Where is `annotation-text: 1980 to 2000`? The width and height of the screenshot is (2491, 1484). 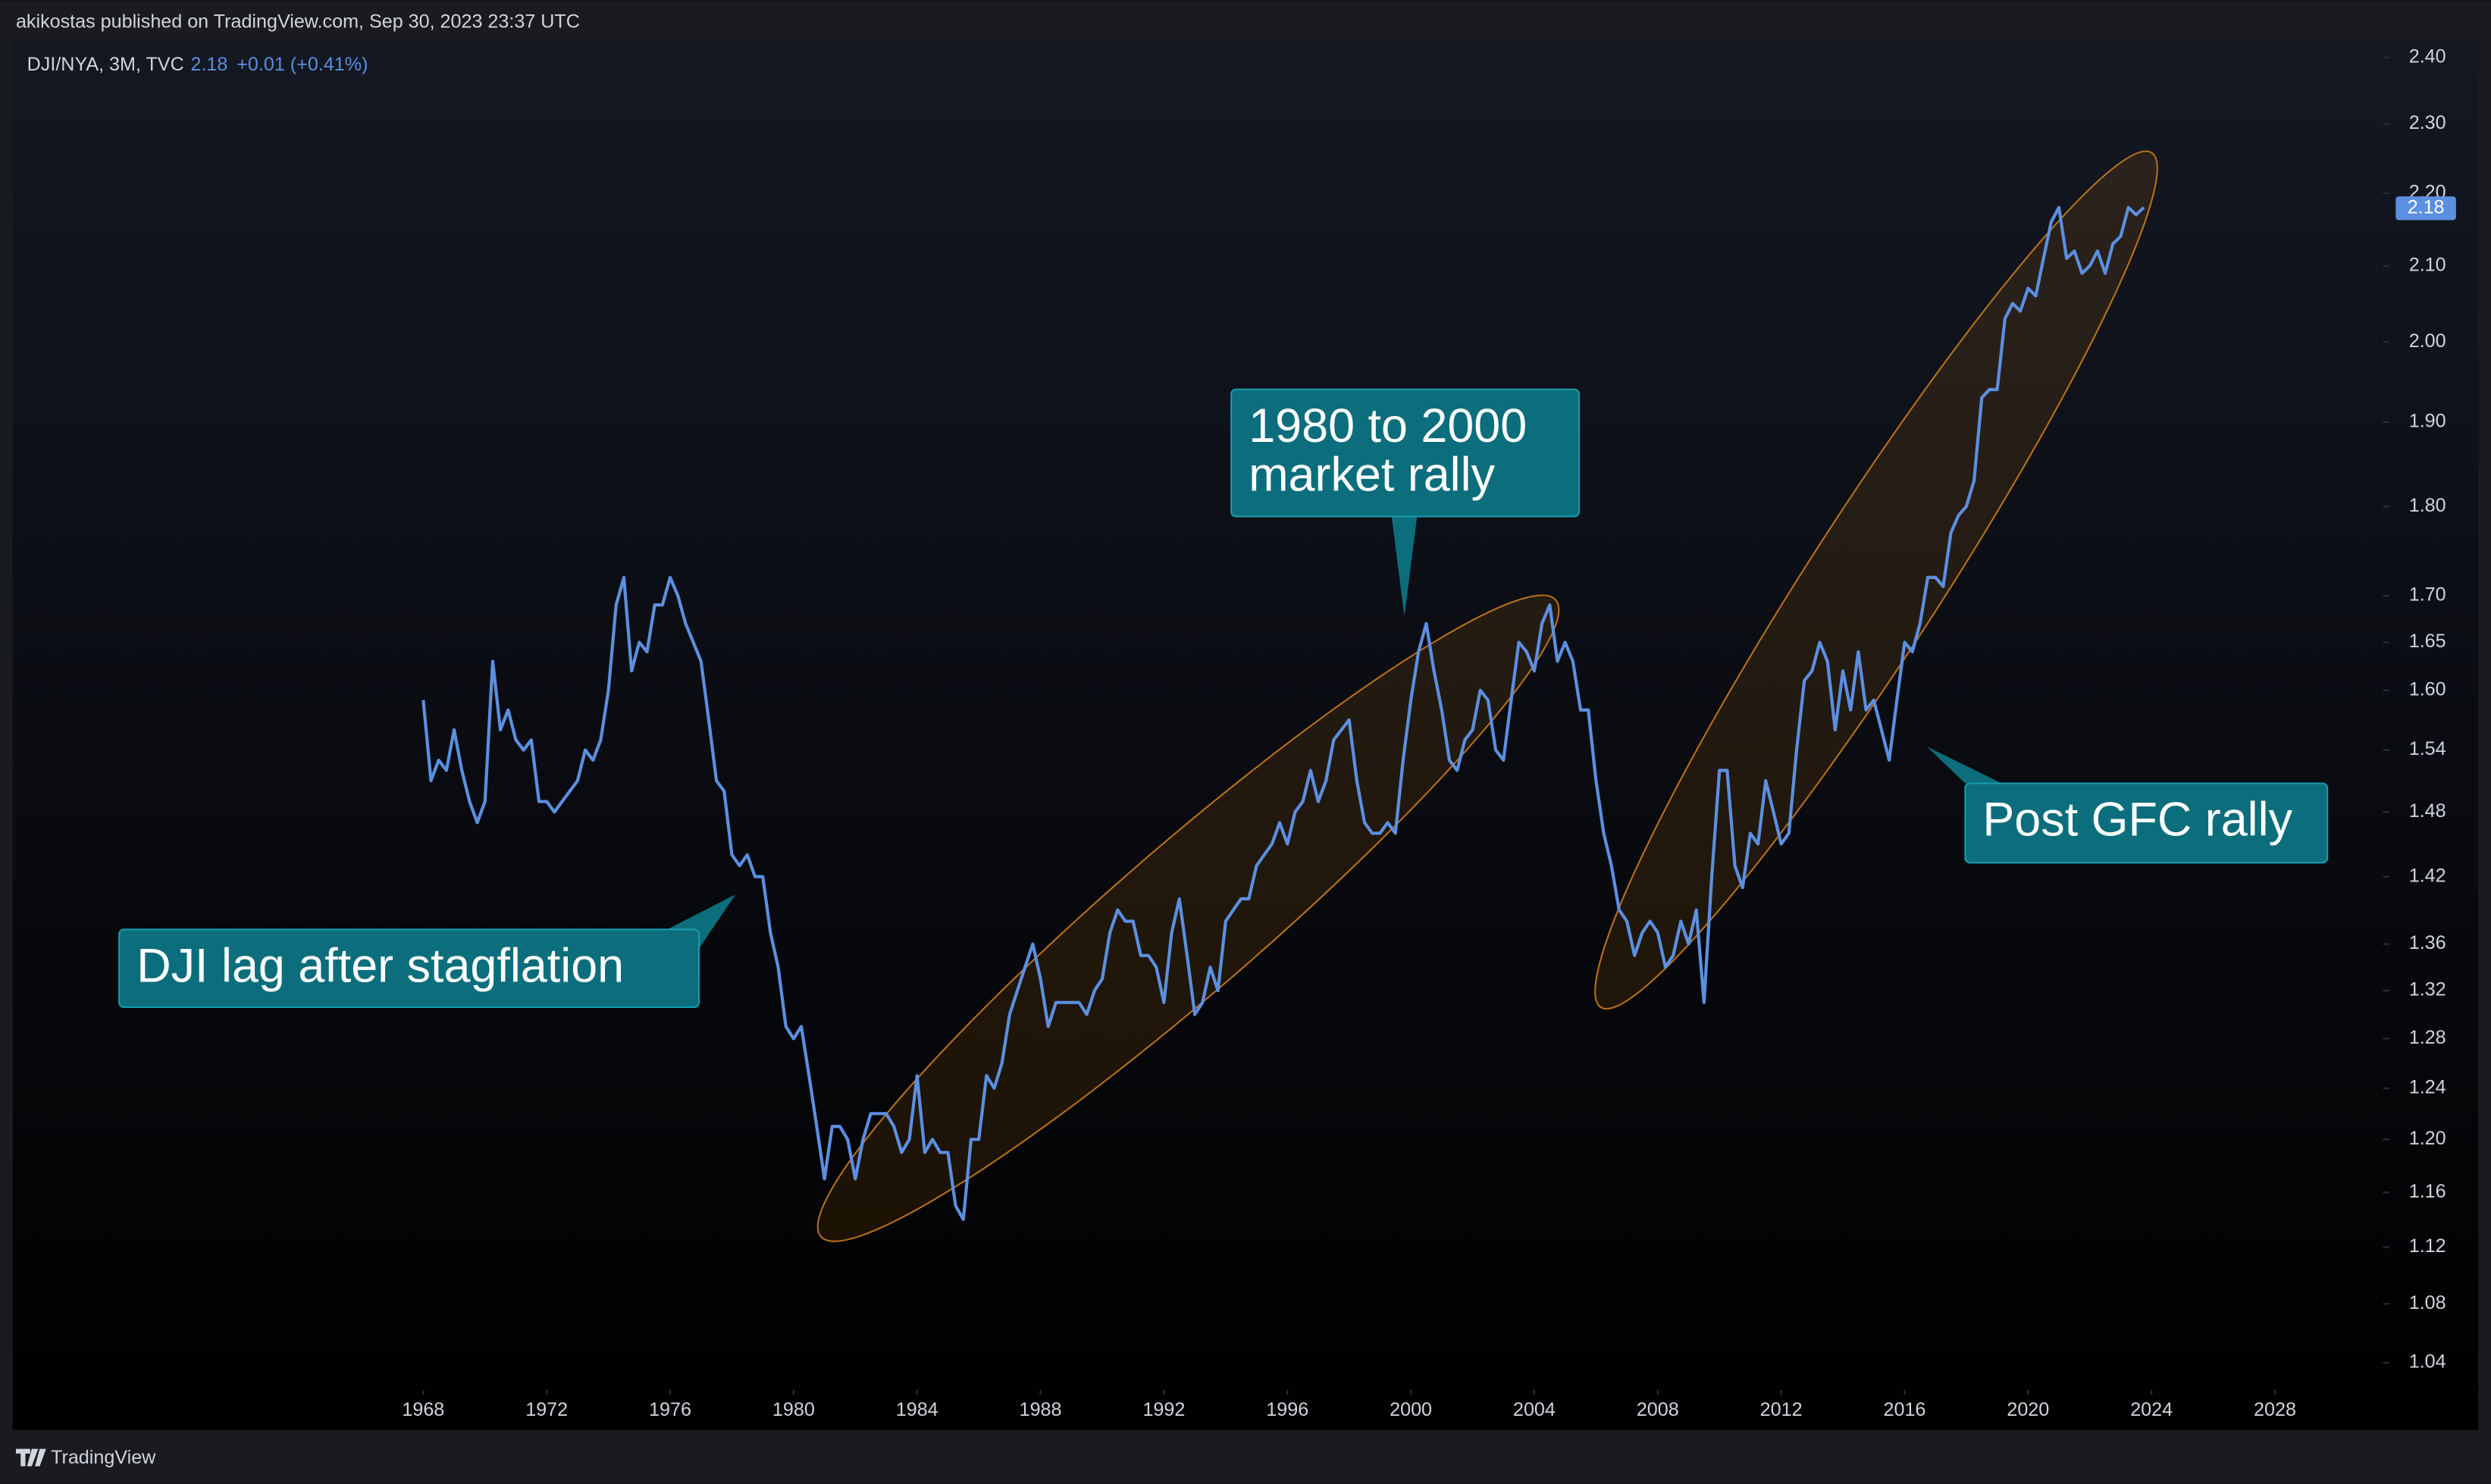 annotation-text: 1980 to 2000 is located at coordinates (1388, 426).